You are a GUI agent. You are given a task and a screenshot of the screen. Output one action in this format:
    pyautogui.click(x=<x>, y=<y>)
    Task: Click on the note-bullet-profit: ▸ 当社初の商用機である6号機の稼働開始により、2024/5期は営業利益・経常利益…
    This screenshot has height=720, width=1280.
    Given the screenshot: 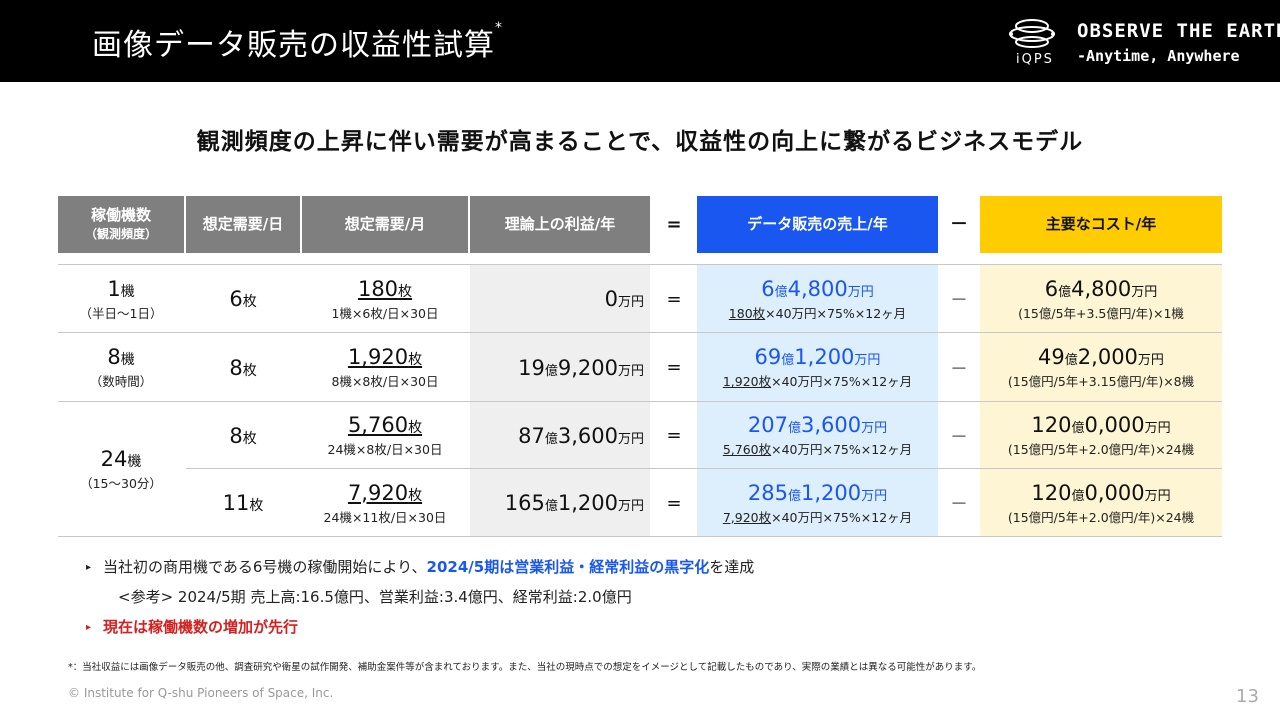 What is the action you would take?
    pyautogui.click(x=420, y=567)
    